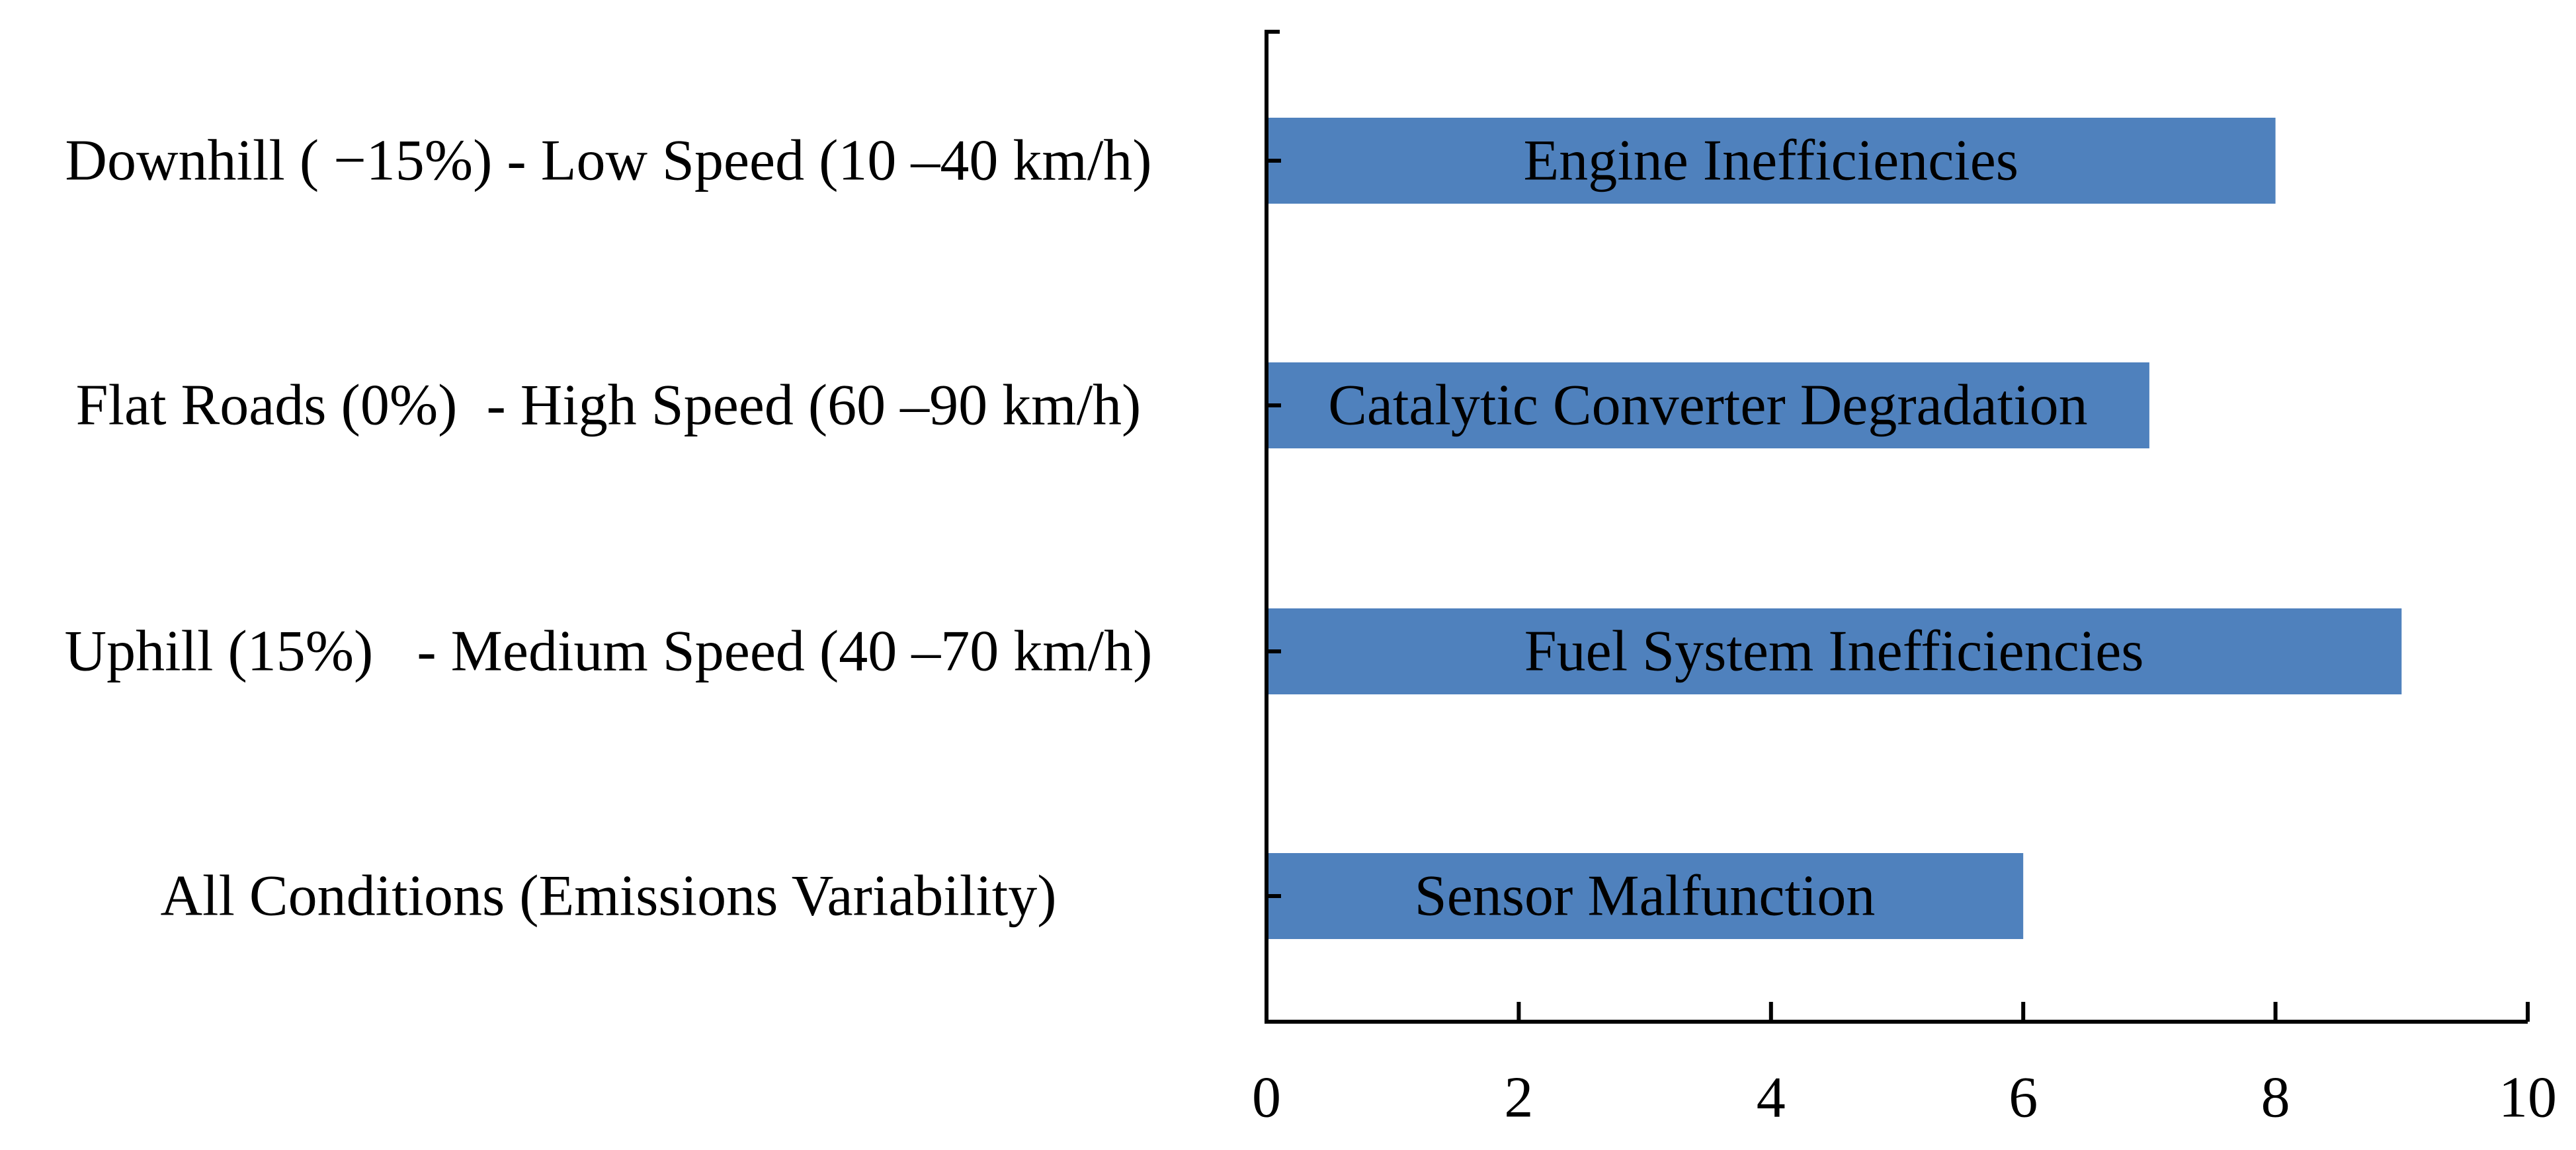 The image size is (2576, 1150). I want to click on x-tick-label: 2, so click(1518, 1098).